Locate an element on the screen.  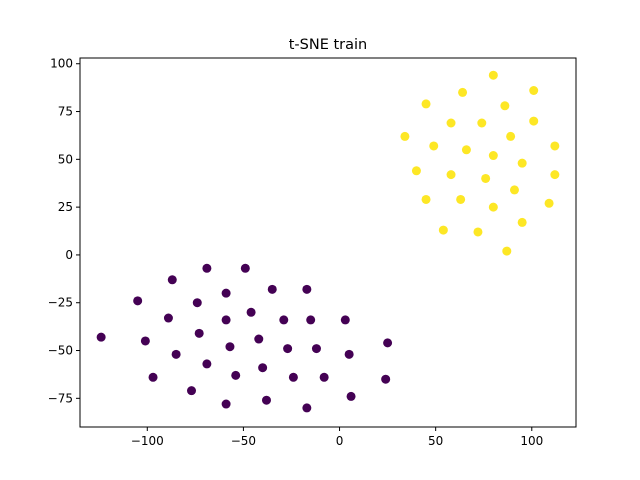
x-tick-label: −50 is located at coordinates (243, 441).